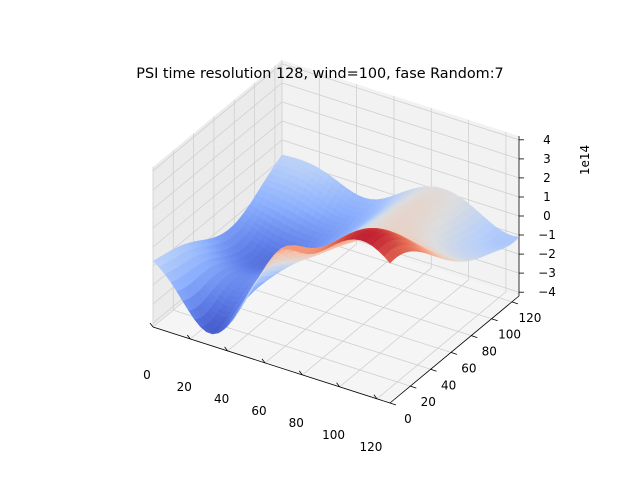  Describe the element at coordinates (489, 352) in the screenshot. I see `y-tick-label: 80` at that location.